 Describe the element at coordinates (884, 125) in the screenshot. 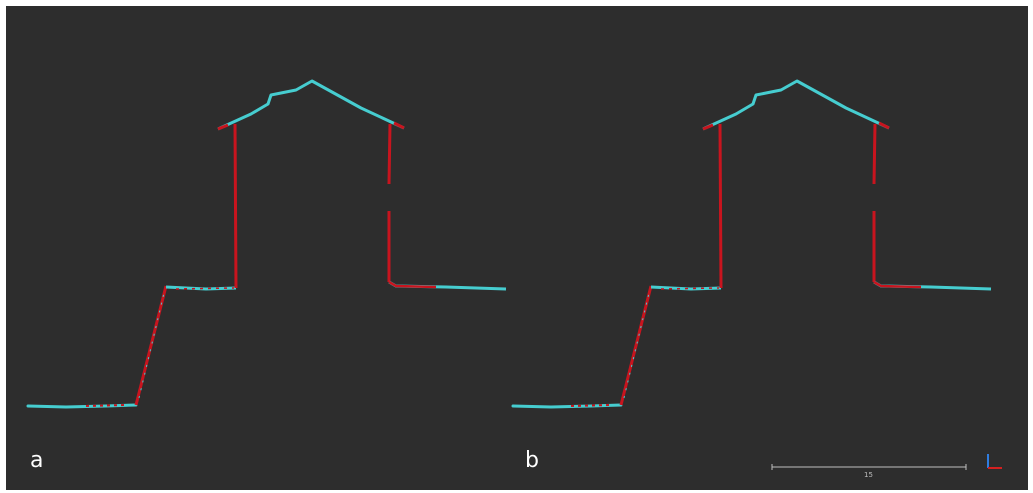

I see `roof-red-right-b` at that location.